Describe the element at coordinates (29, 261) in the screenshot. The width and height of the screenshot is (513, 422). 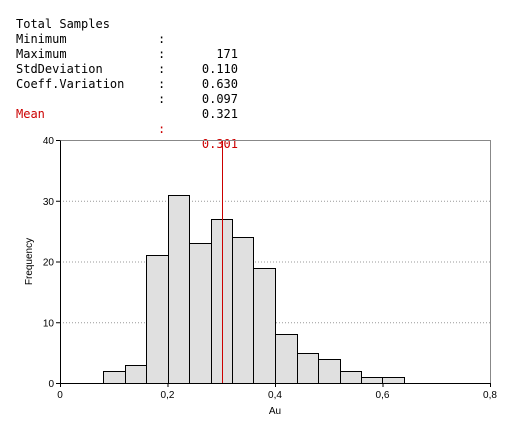
I see `y-axis-label: Frequency` at that location.